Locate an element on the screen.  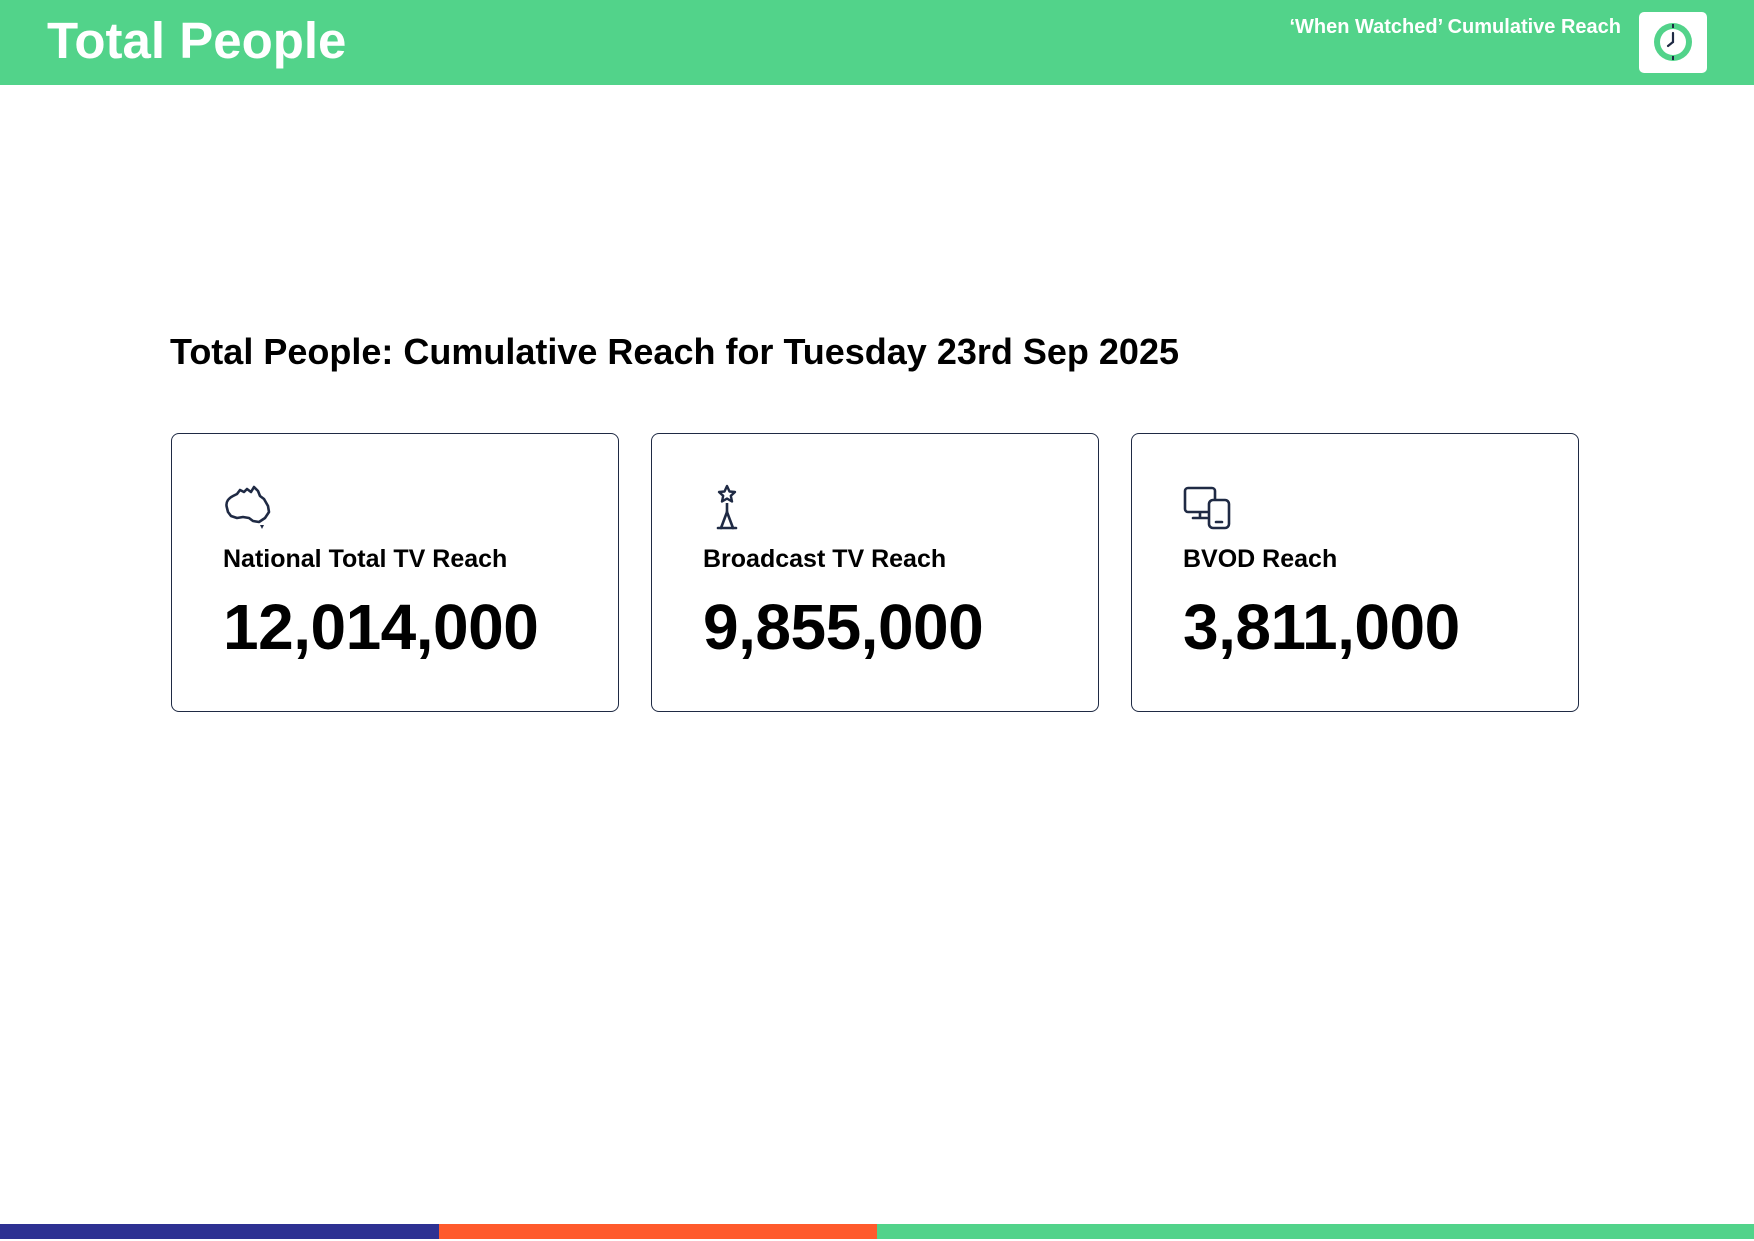
logo is located at coordinates (1673, 42).